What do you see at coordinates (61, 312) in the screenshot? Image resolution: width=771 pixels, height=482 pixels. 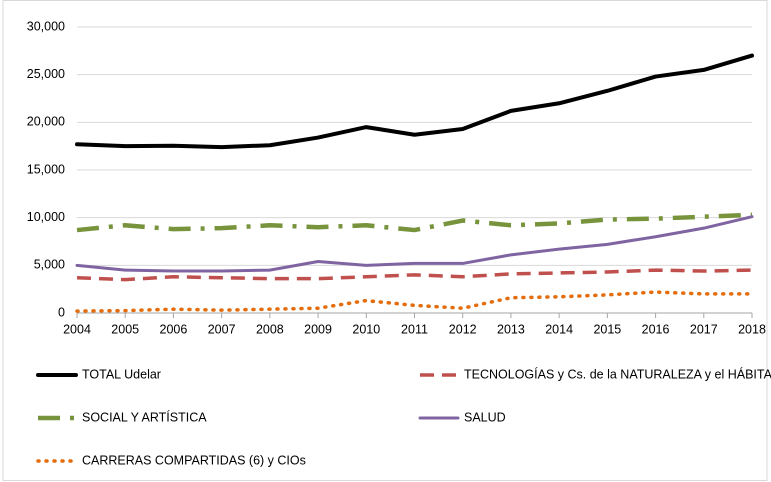 I see `y-tick-label: 0` at bounding box center [61, 312].